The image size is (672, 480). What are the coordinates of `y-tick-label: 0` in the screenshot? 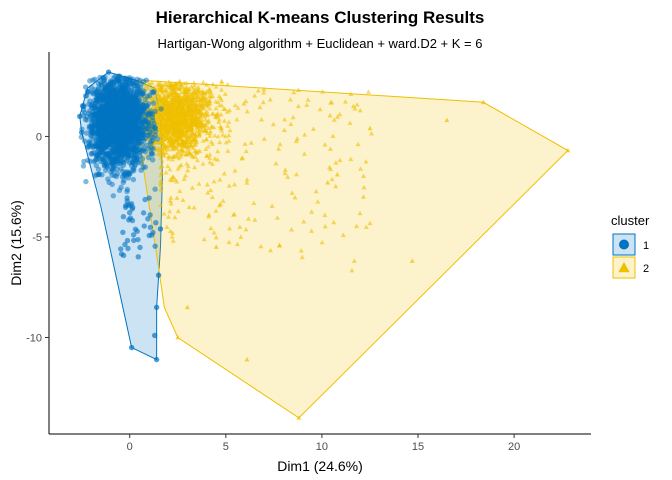 It's located at (39, 137).